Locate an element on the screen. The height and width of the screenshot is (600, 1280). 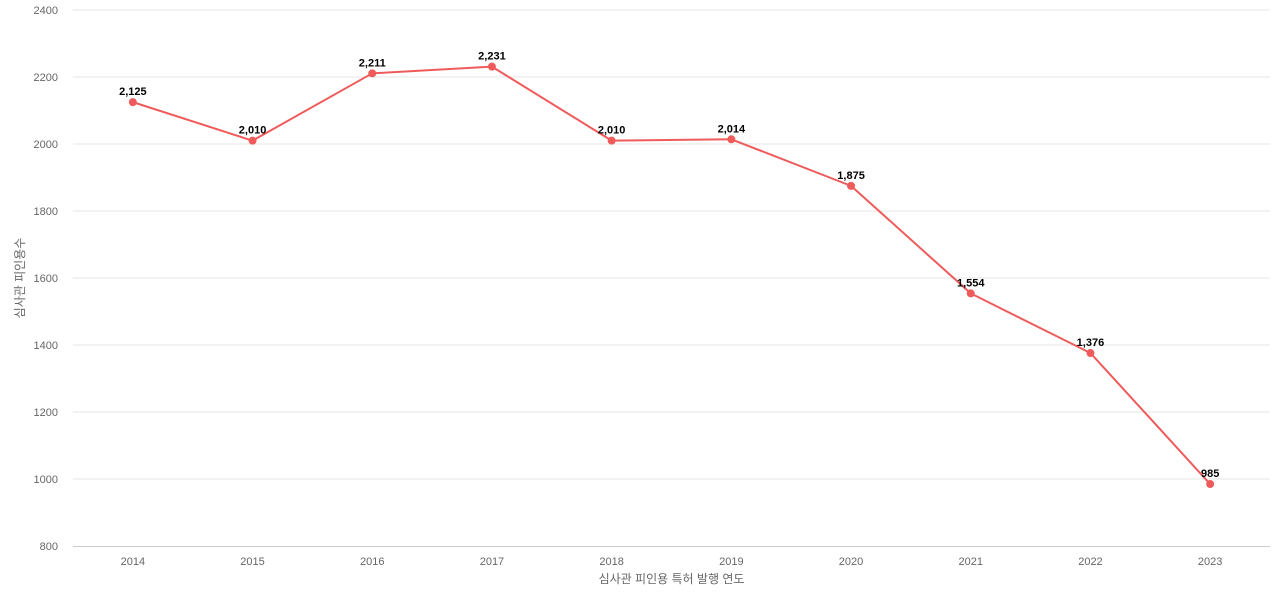
y-tick-label: 800 is located at coordinates (49, 547).